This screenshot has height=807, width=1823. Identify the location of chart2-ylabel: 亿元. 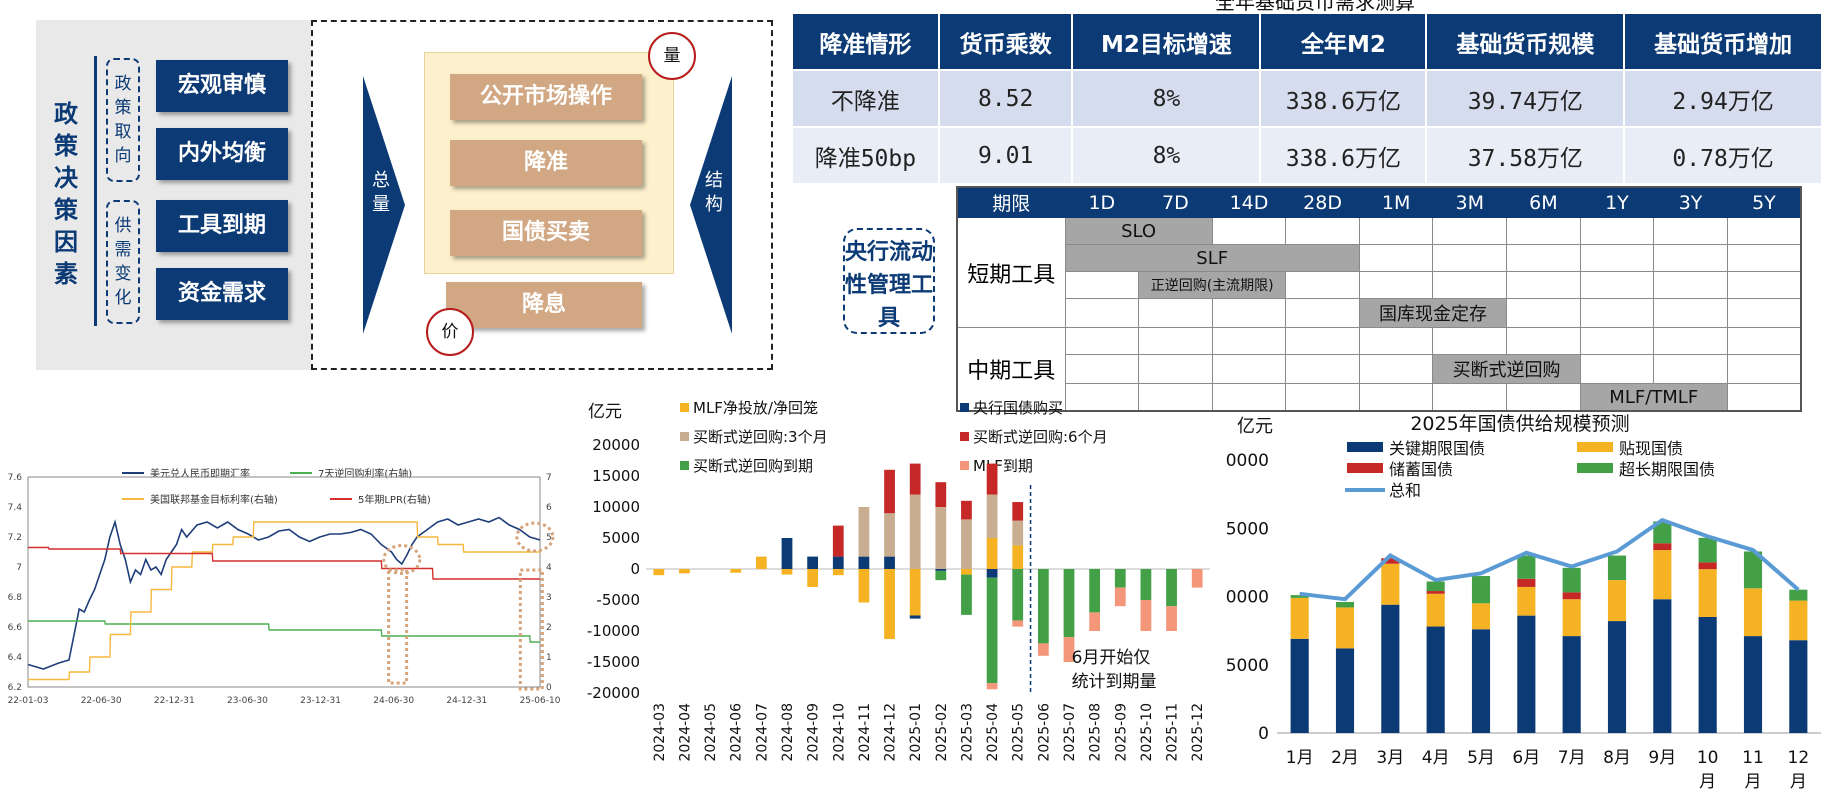
(605, 412).